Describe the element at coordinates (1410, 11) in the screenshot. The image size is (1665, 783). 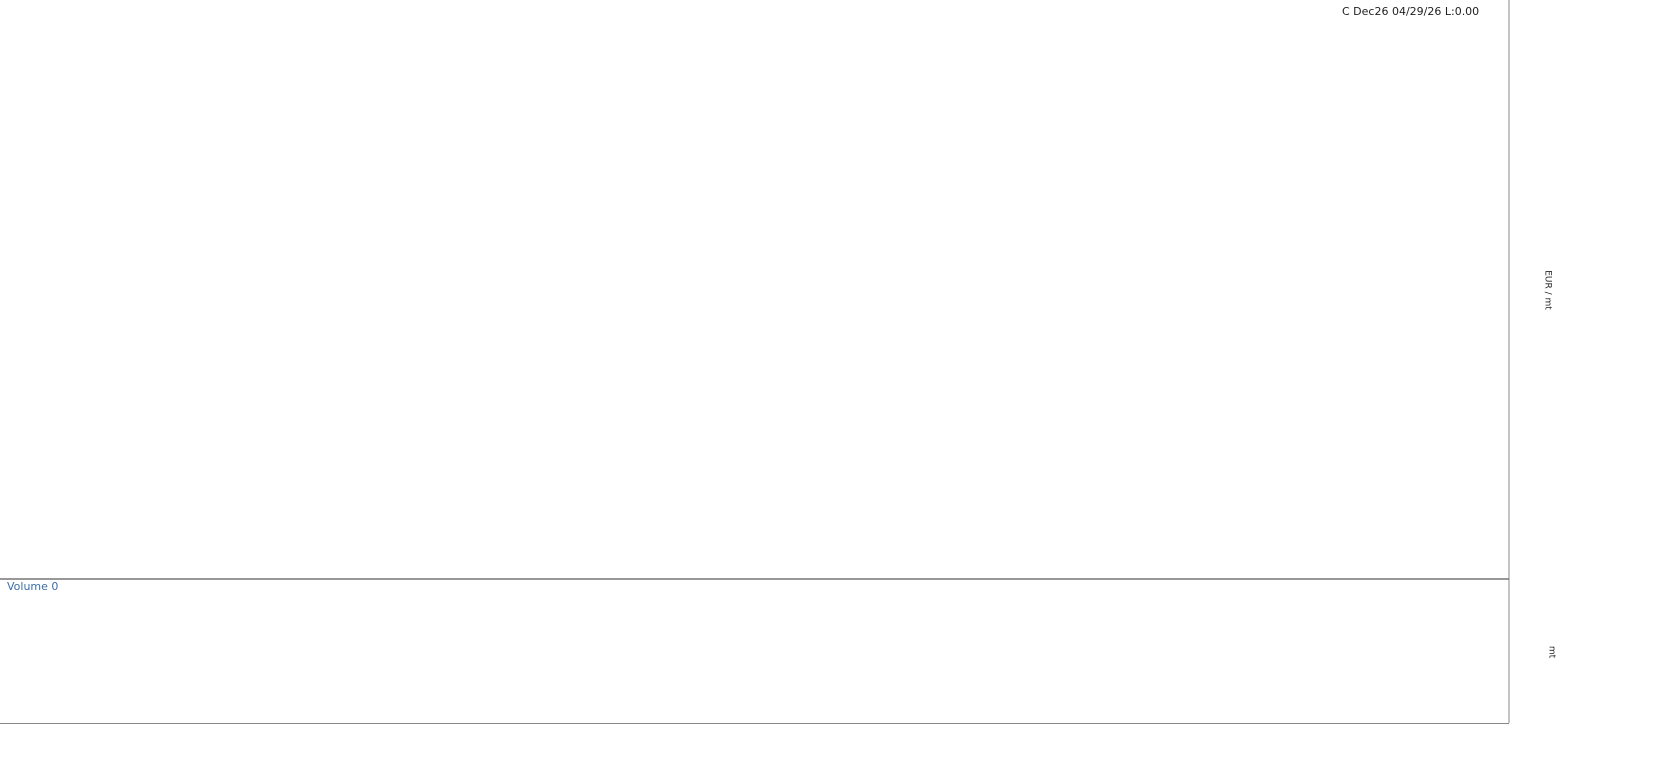
I see `chart-title: C Dec26 04/29/26 L:0.00` at that location.